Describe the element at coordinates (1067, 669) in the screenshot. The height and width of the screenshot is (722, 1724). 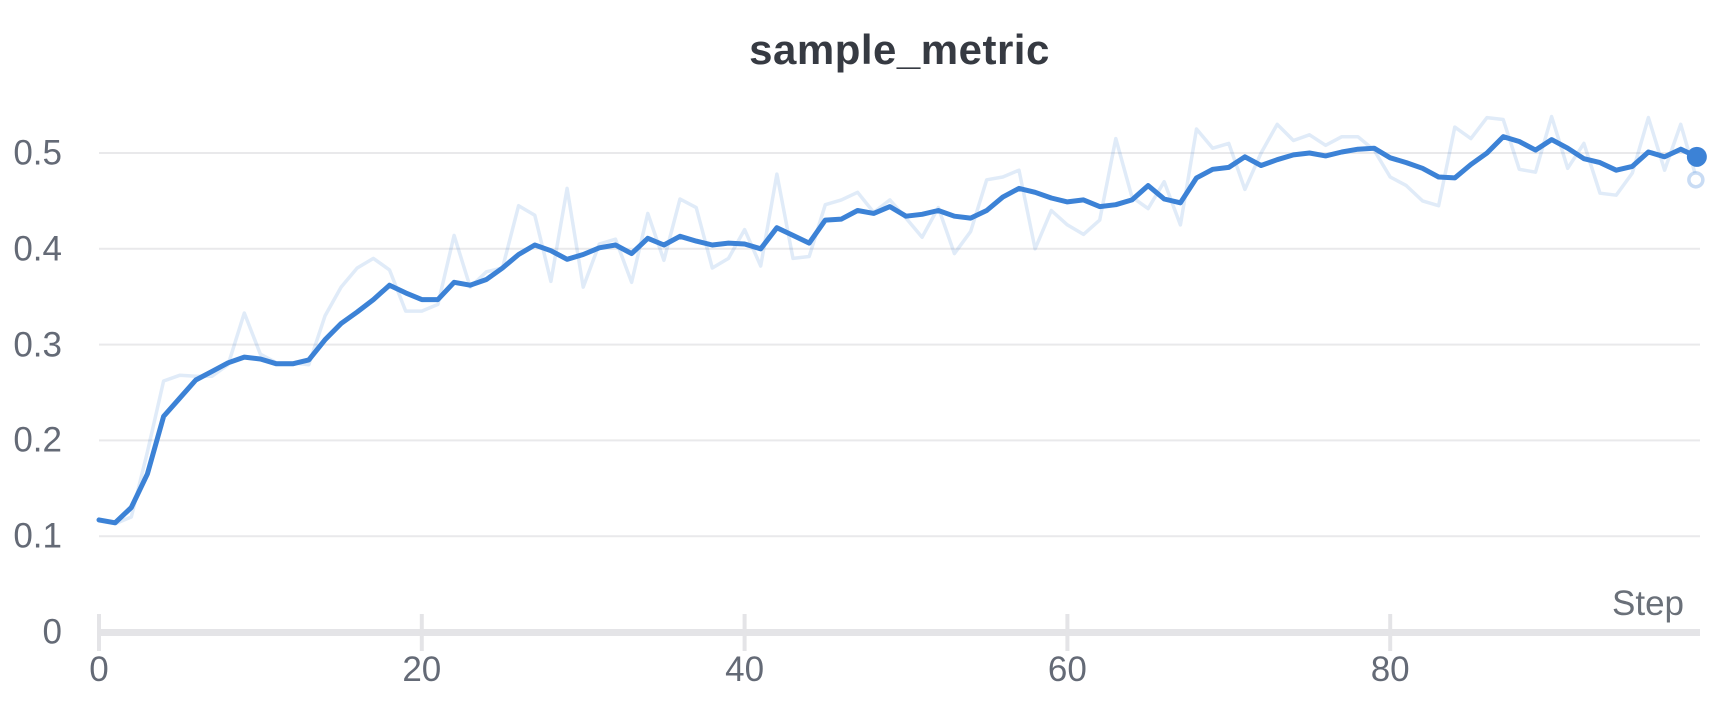
I see `x-tick-label: 60` at that location.